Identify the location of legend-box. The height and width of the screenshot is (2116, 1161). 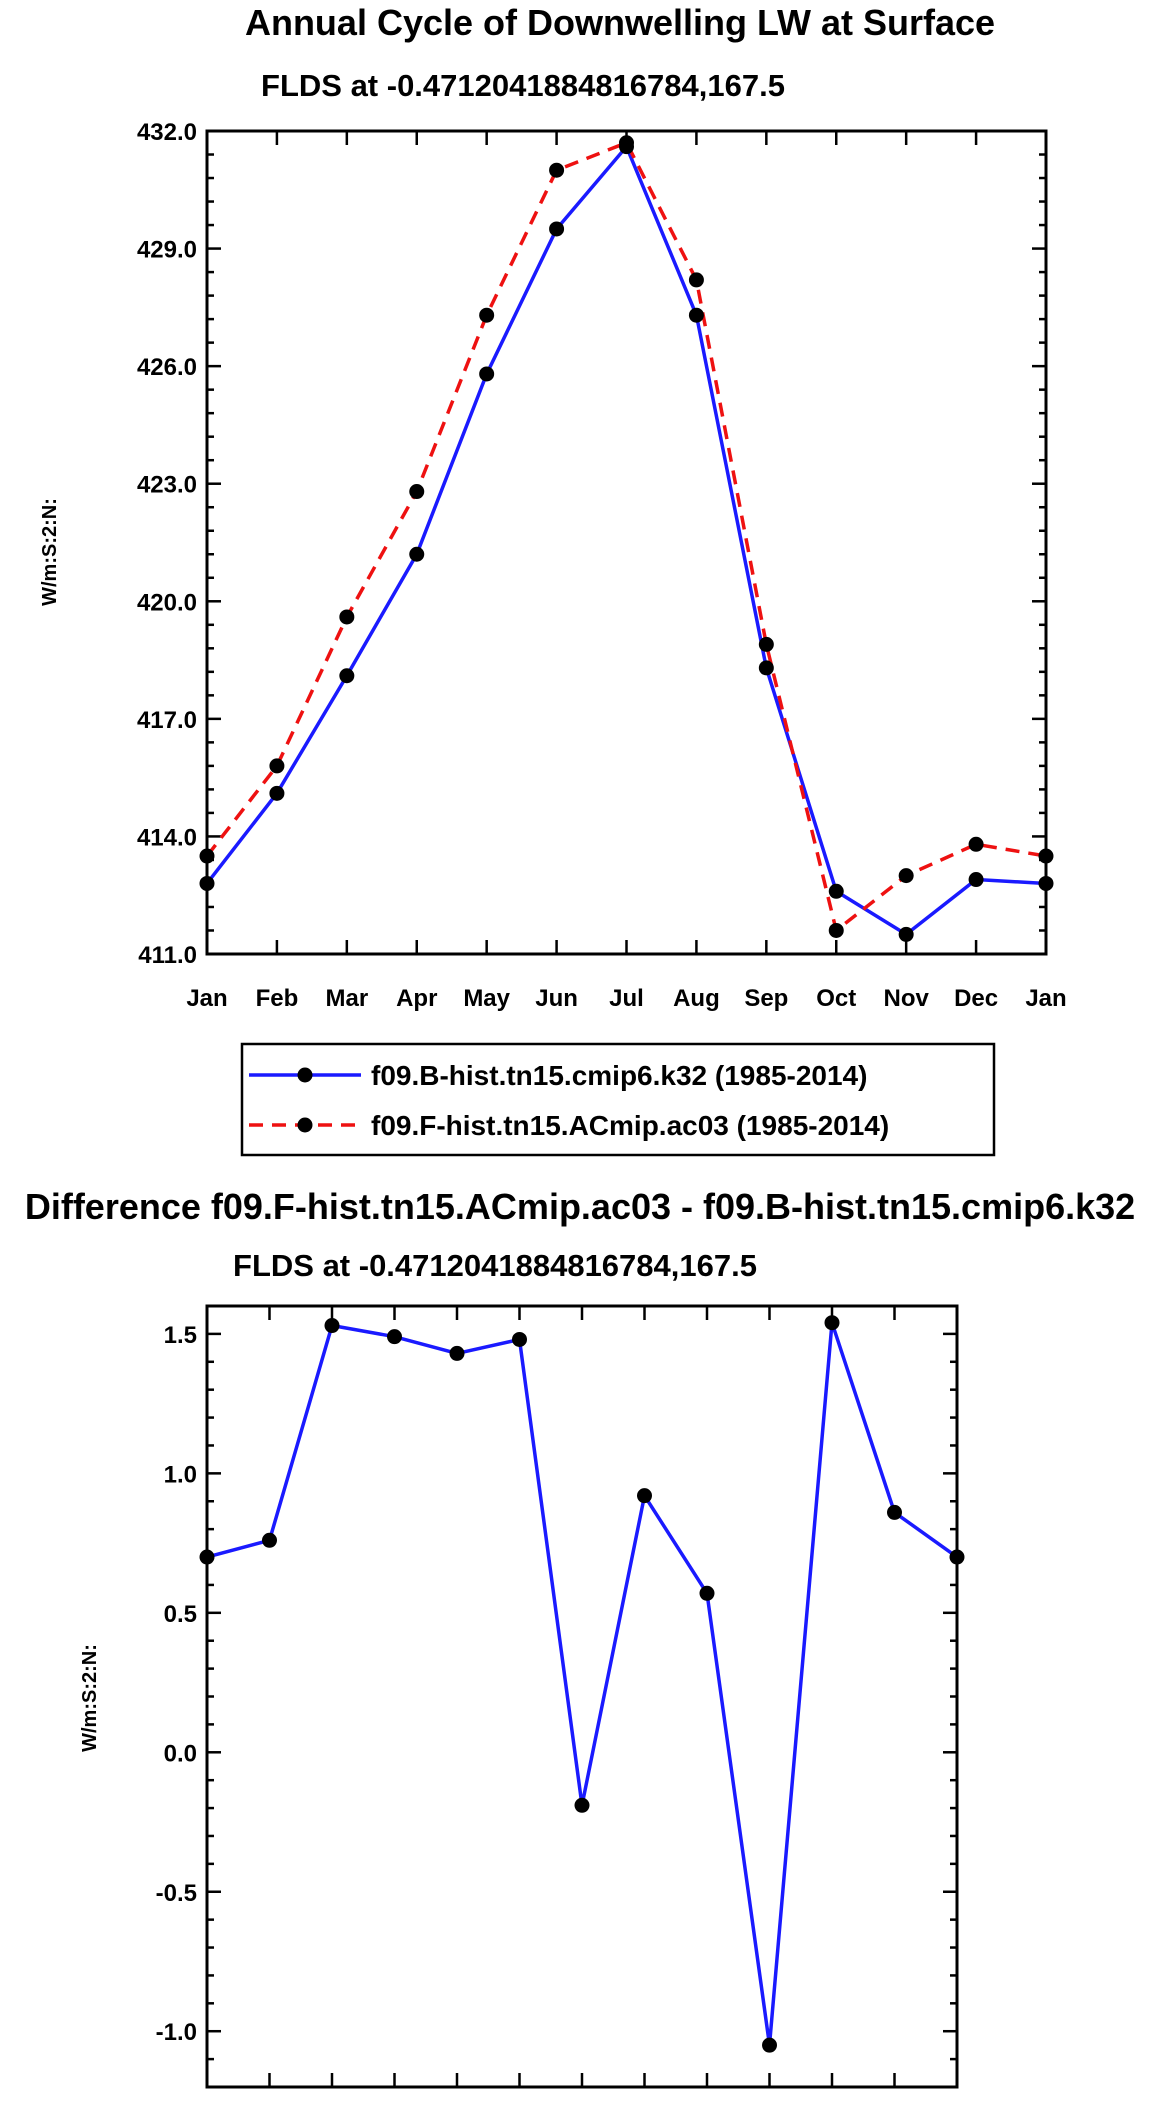
(618, 1099).